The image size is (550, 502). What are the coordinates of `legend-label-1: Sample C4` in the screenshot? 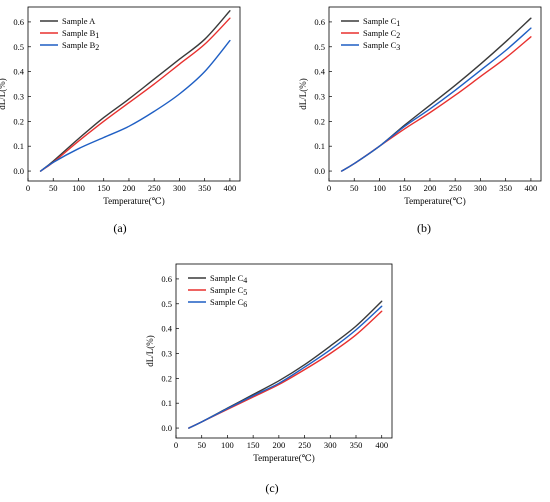 It's located at (228, 279).